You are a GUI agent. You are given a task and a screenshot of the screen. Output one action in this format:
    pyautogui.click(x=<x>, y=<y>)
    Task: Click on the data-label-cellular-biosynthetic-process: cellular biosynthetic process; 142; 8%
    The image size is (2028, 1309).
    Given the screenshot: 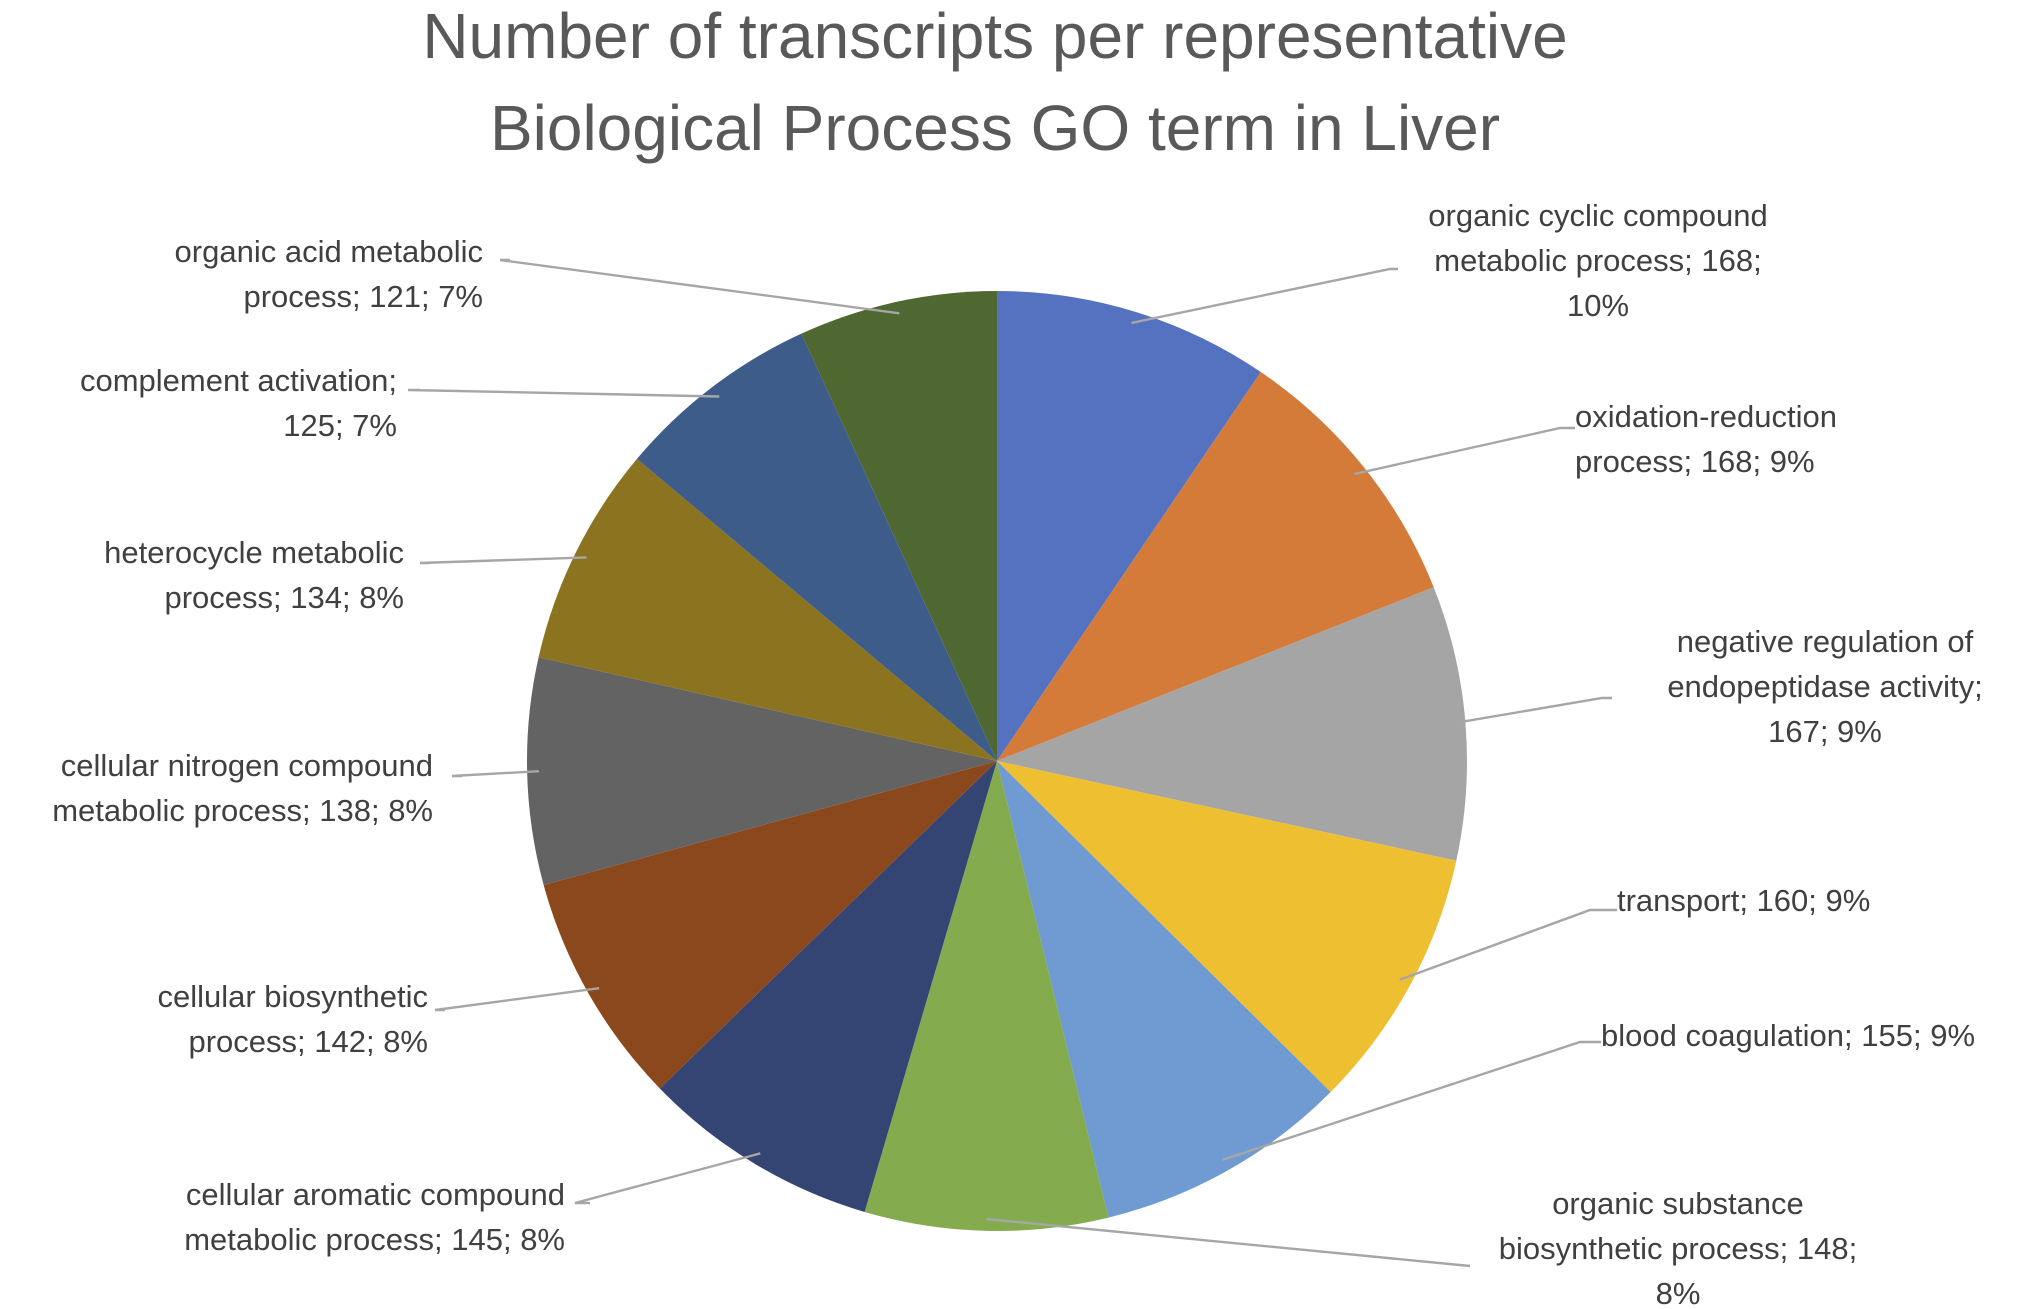 What is the action you would take?
    pyautogui.click(x=292, y=1019)
    